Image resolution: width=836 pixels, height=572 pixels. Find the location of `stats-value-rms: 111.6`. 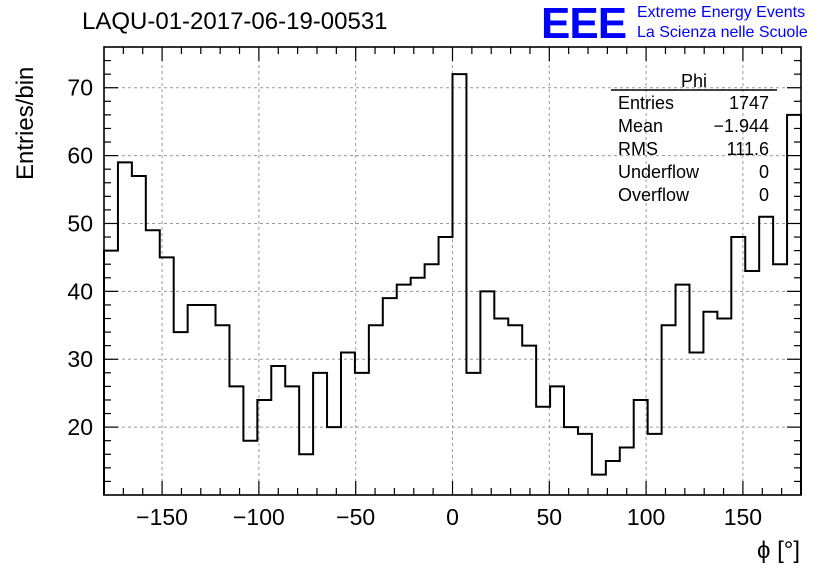

stats-value-rms: 111.6 is located at coordinates (748, 149).